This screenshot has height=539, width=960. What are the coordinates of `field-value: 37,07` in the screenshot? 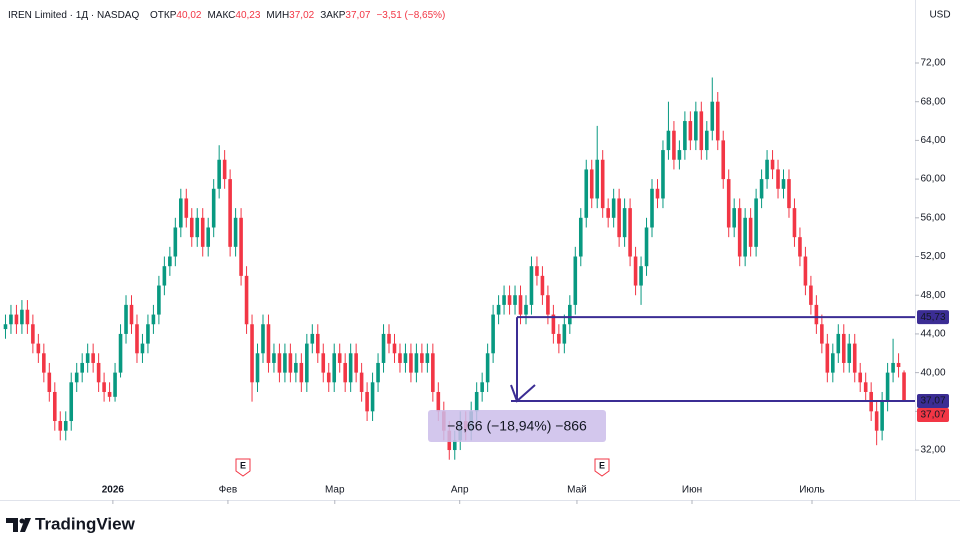 It's located at (357, 15).